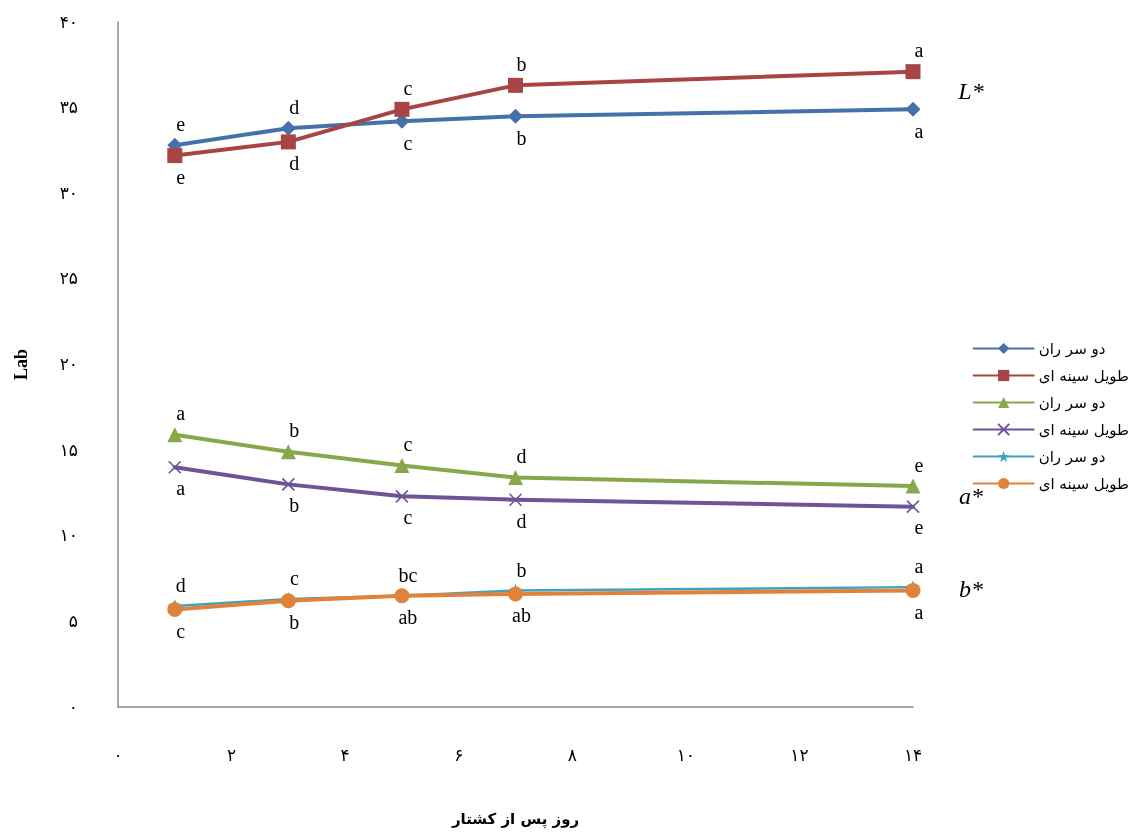  I want to click on y-tick-label: ۱۰, so click(68, 536).